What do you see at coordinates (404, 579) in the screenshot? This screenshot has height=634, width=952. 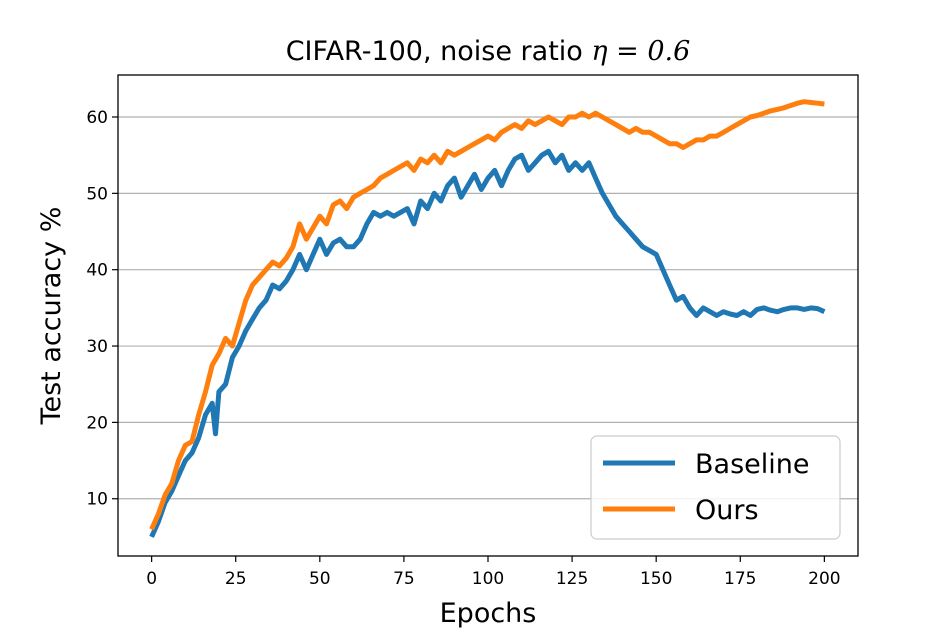 I see `x-tick-label: 75` at bounding box center [404, 579].